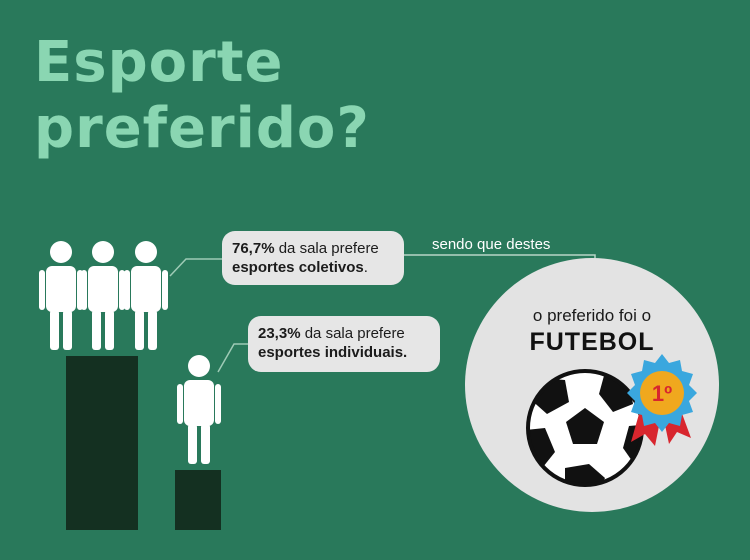 The height and width of the screenshot is (560, 750). I want to click on individual-text-b: esportes individuais., so click(333, 352).